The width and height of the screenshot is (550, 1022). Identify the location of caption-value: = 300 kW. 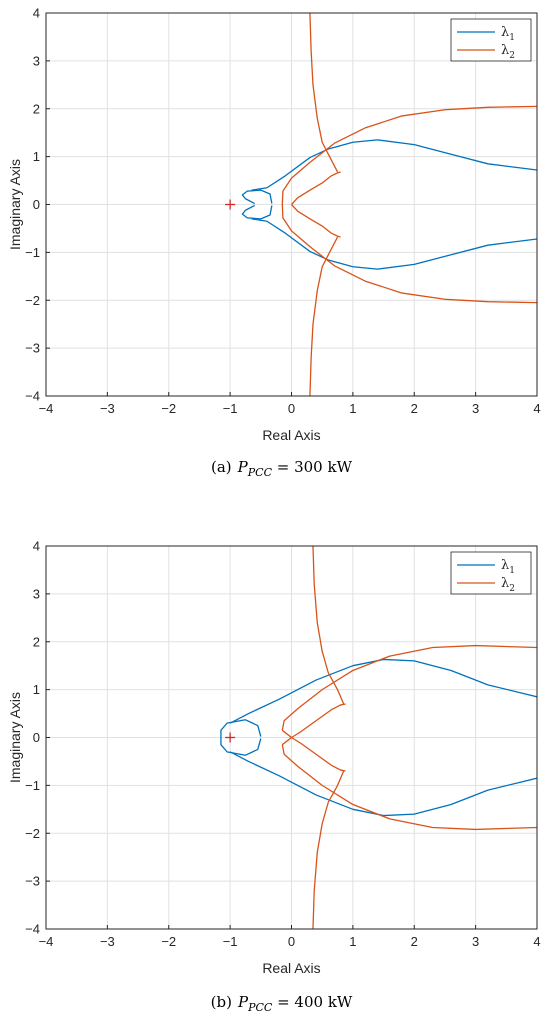
(312, 467).